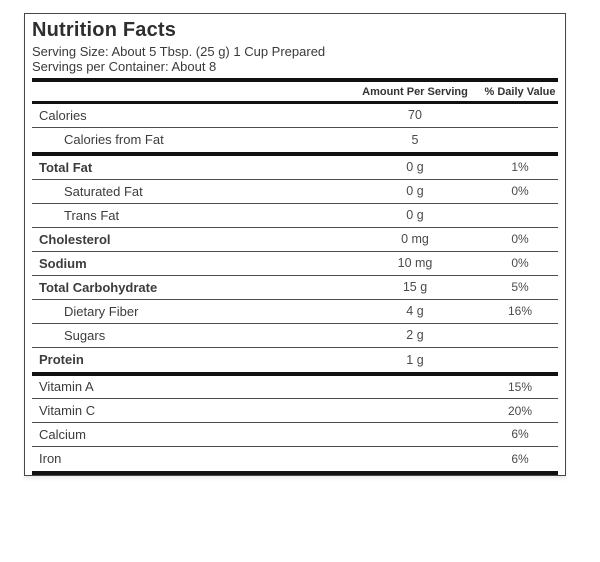 The width and height of the screenshot is (600, 562). What do you see at coordinates (295, 192) in the screenshot?
I see `row-saturated-fat: Saturated Fat 0 g 0%` at bounding box center [295, 192].